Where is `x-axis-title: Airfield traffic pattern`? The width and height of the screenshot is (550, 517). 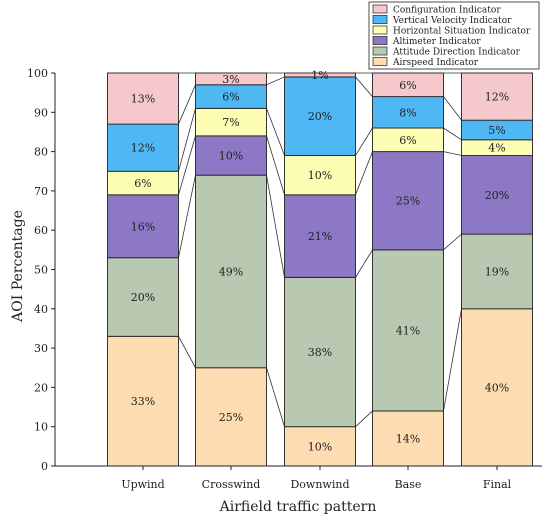
x-axis-title: Airfield traffic pattern is located at coordinates (298, 507).